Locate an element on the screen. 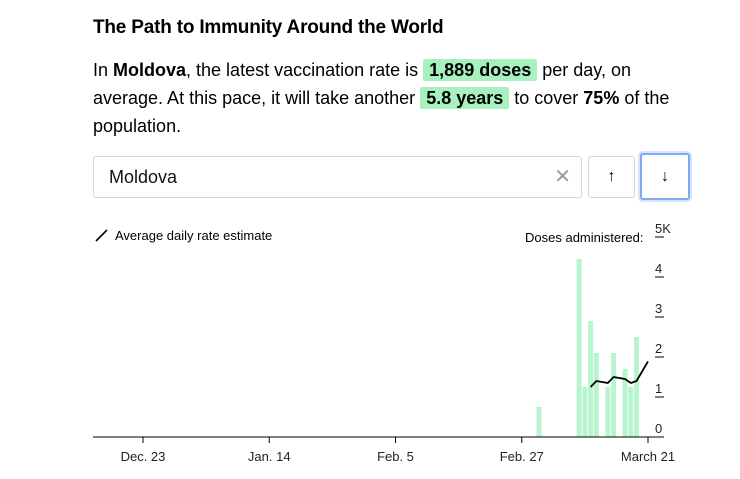 This screenshot has width=740, height=479. x-tick-label-4: March 21 is located at coordinates (648, 456).